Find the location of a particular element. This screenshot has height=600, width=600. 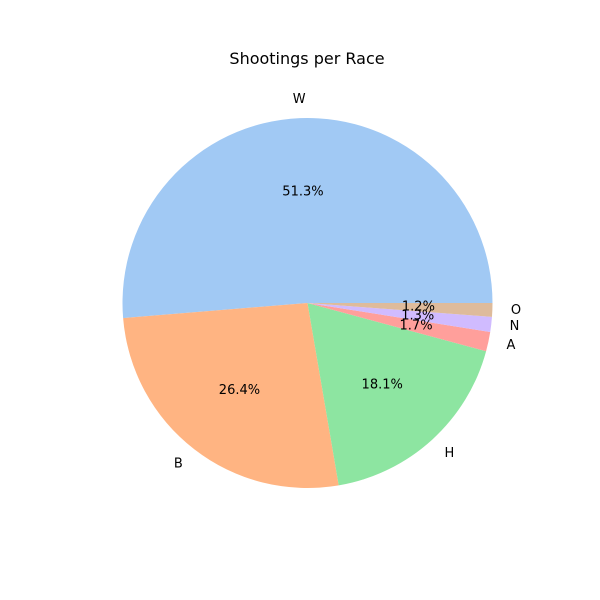

percent-label-h: 18.1% is located at coordinates (382, 385).